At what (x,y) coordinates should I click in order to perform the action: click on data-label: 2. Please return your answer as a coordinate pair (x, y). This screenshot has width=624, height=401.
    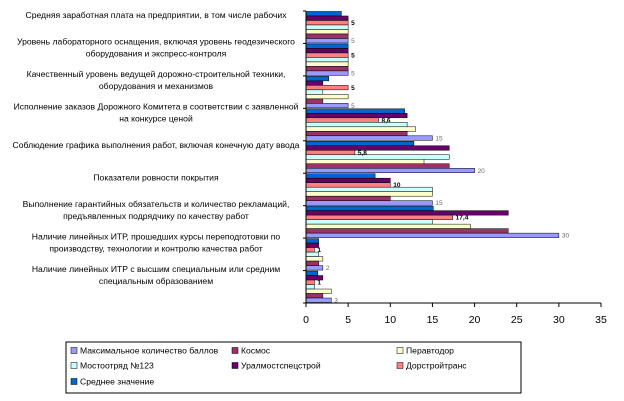
    Looking at the image, I should click on (328, 268).